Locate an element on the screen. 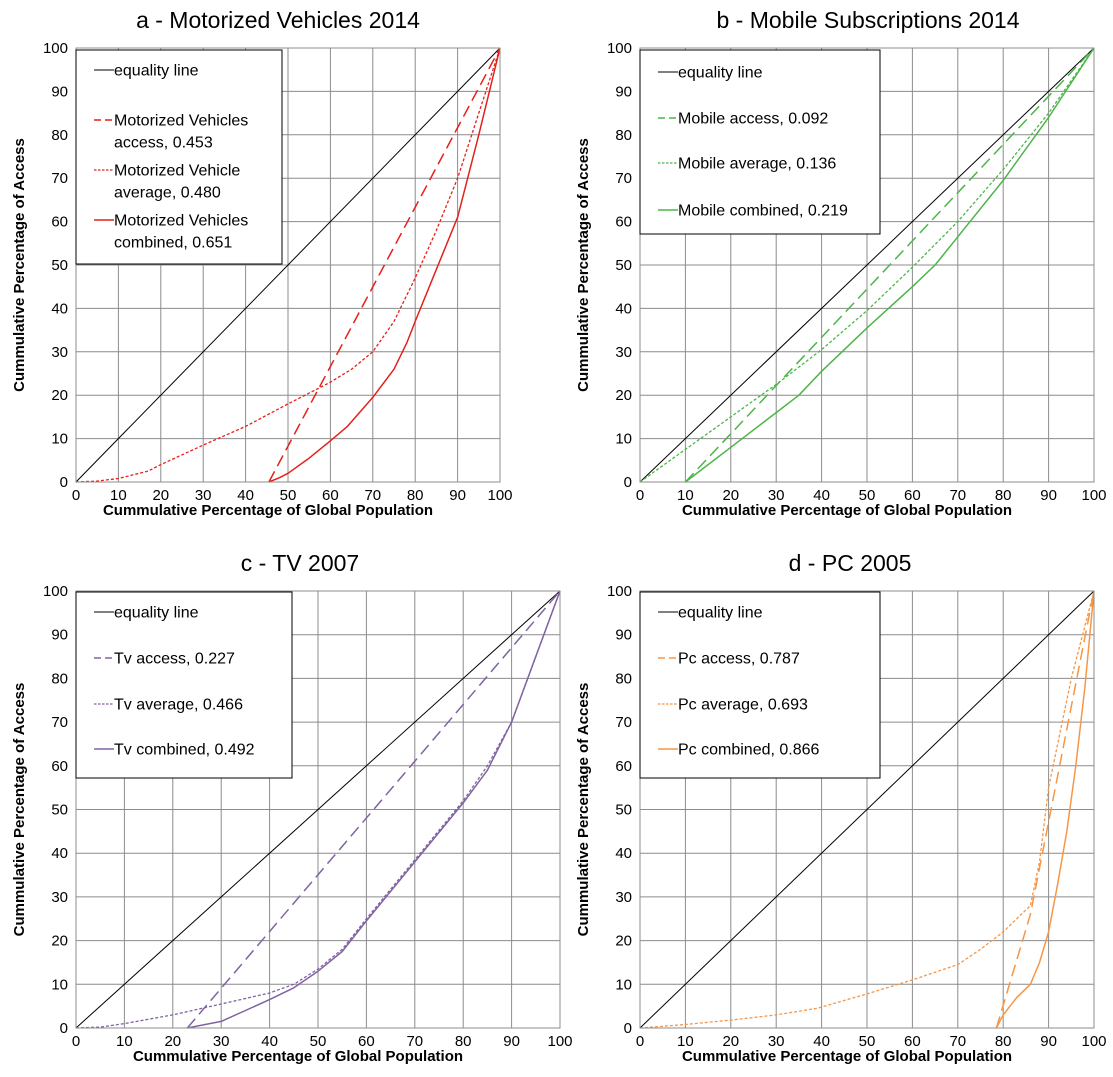 The width and height of the screenshot is (1113, 1077). legend-label-line: Pc access, 0.787 is located at coordinates (739, 659).